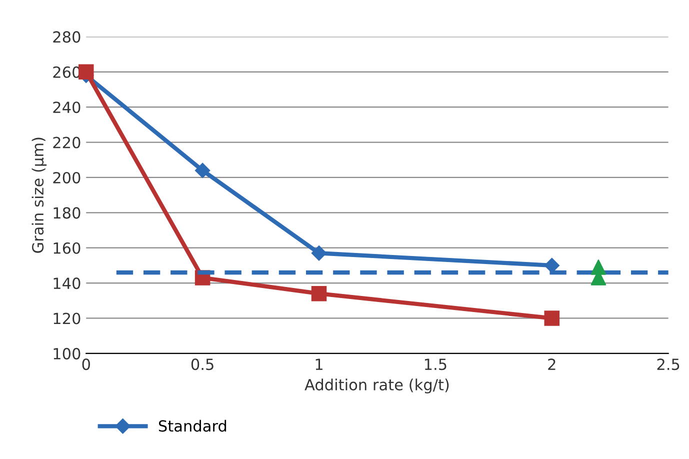  I want to click on y-axis-title: Grain size (µm), so click(39, 195).